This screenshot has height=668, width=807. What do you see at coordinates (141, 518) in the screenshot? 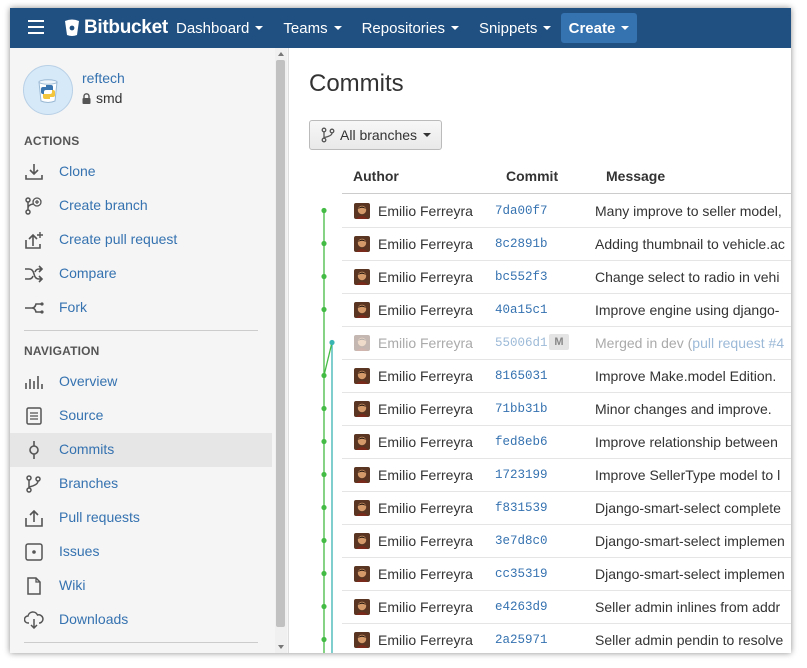
I see `sidebar-item-pull-requests: Pull requests` at bounding box center [141, 518].